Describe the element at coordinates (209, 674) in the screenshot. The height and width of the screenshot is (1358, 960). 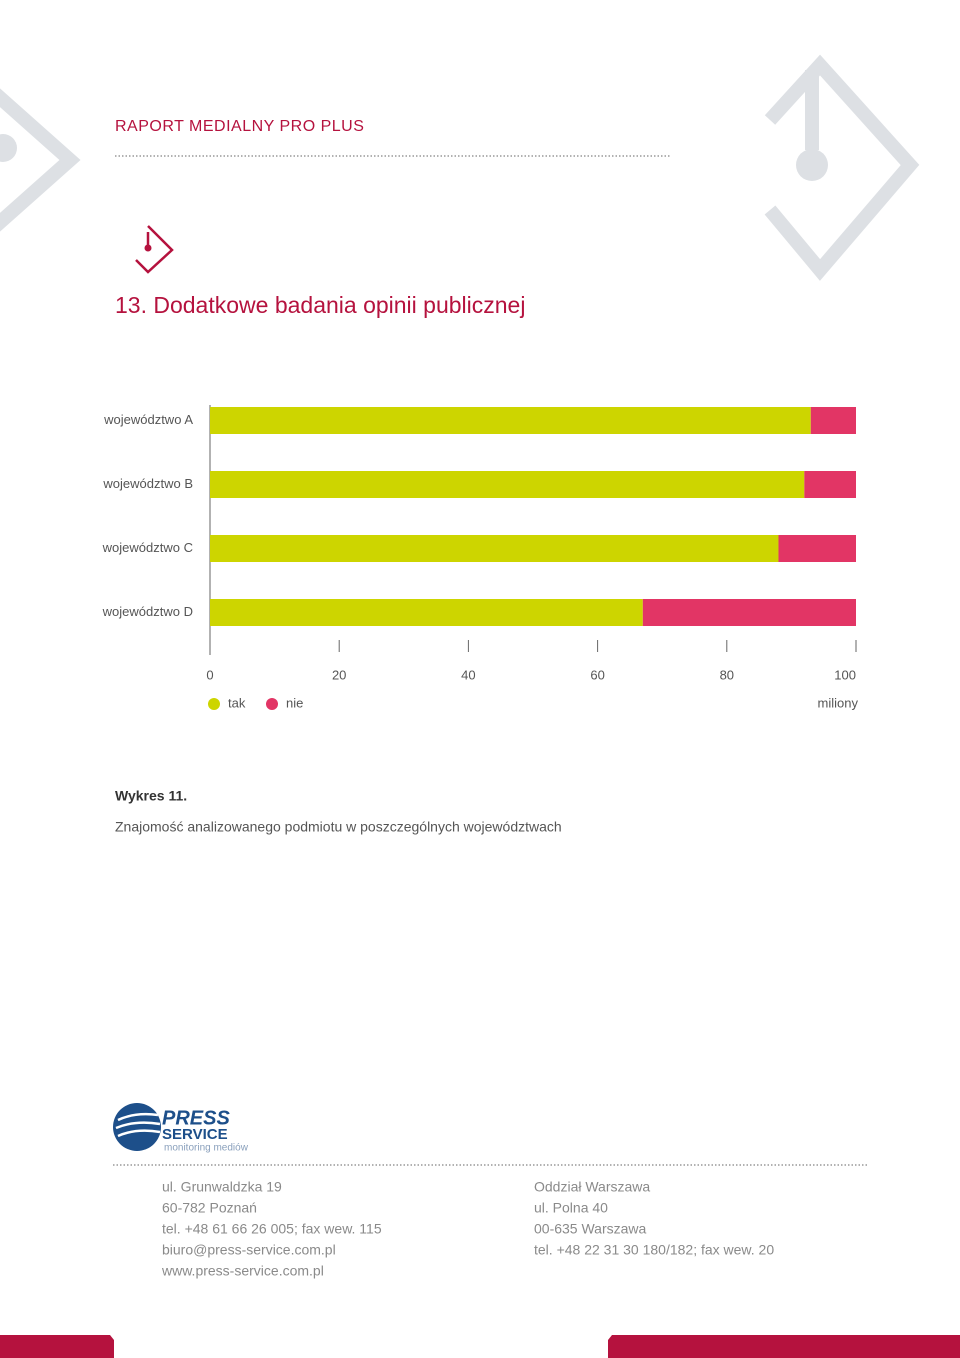
I see `x-tick-label: 0` at that location.